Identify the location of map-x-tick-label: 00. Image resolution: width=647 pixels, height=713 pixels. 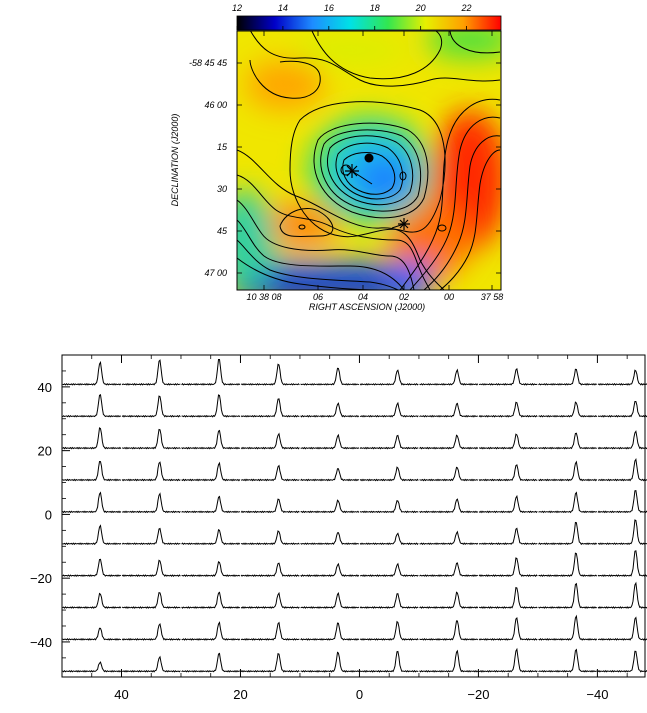
(449, 297).